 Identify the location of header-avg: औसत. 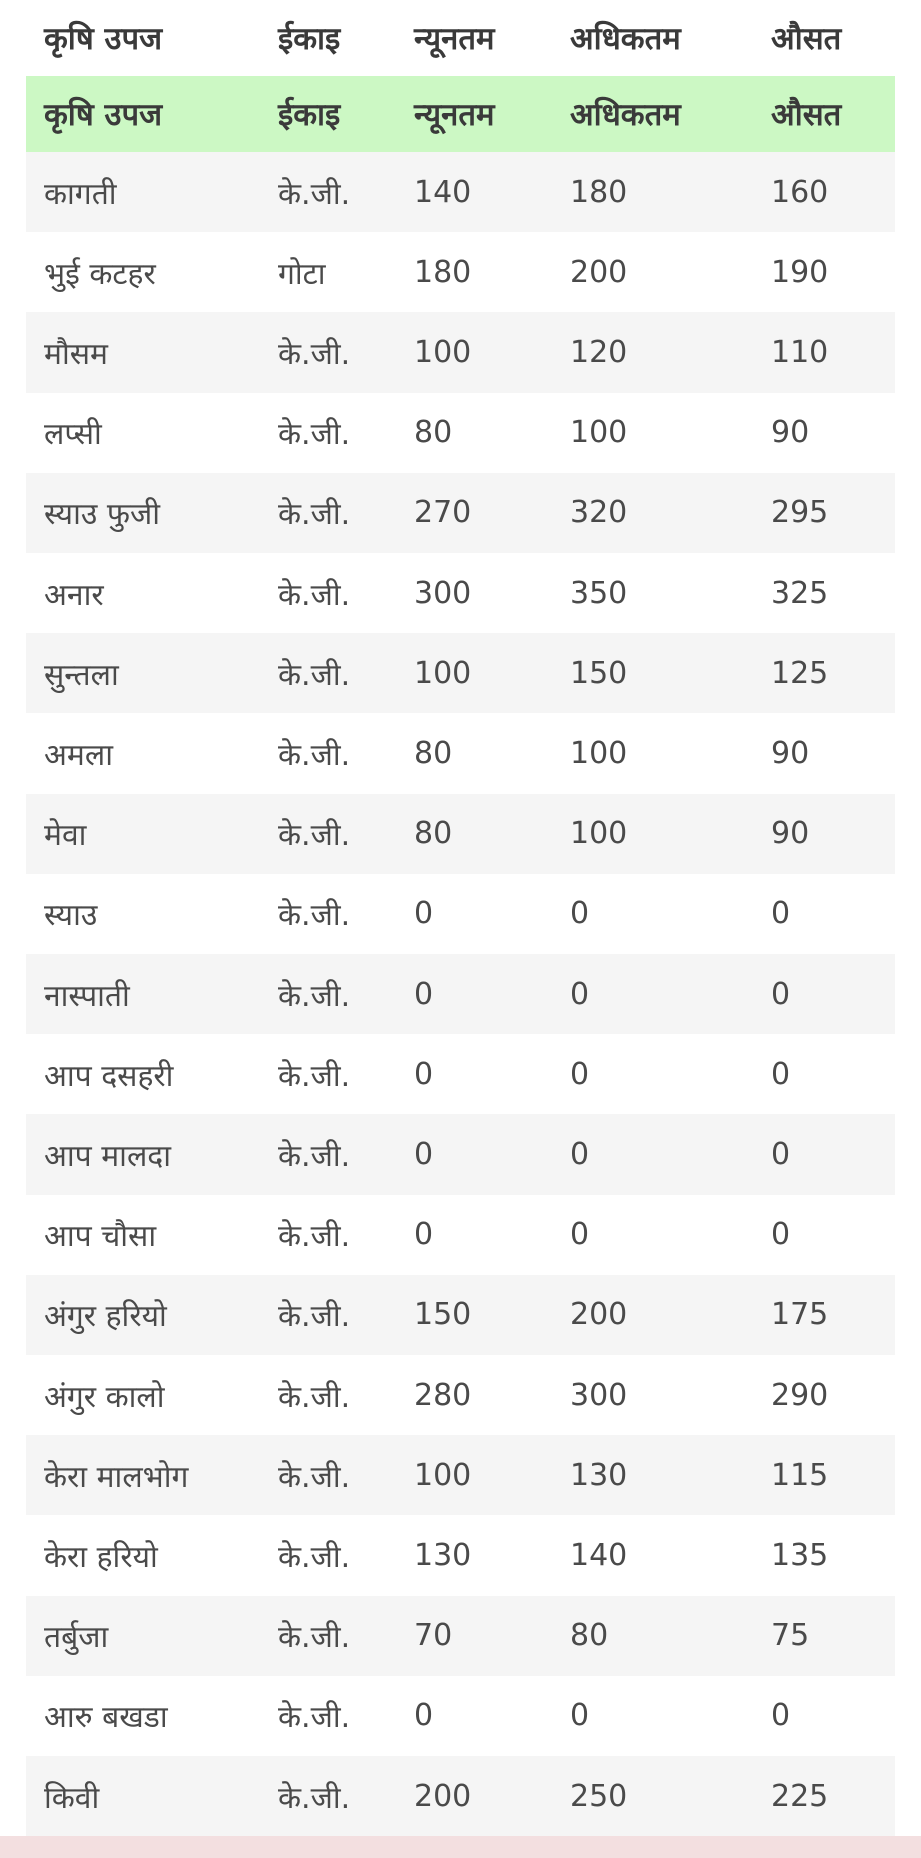
(806, 39).